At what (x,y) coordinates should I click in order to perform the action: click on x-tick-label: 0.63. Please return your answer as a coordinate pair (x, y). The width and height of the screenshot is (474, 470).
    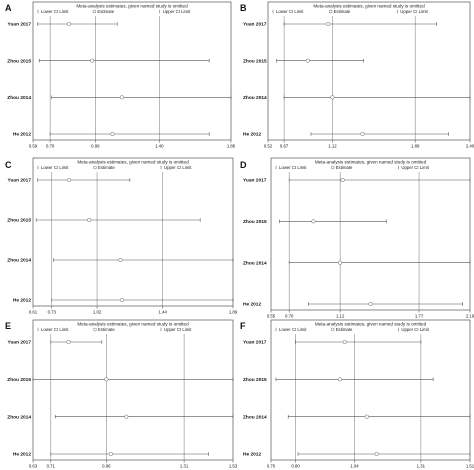
    Looking at the image, I should click on (33, 466).